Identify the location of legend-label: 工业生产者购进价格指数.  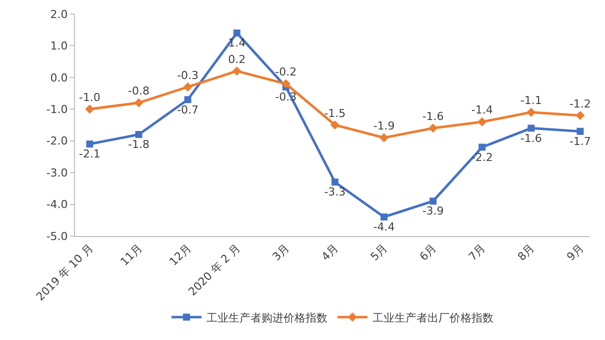
(267, 317).